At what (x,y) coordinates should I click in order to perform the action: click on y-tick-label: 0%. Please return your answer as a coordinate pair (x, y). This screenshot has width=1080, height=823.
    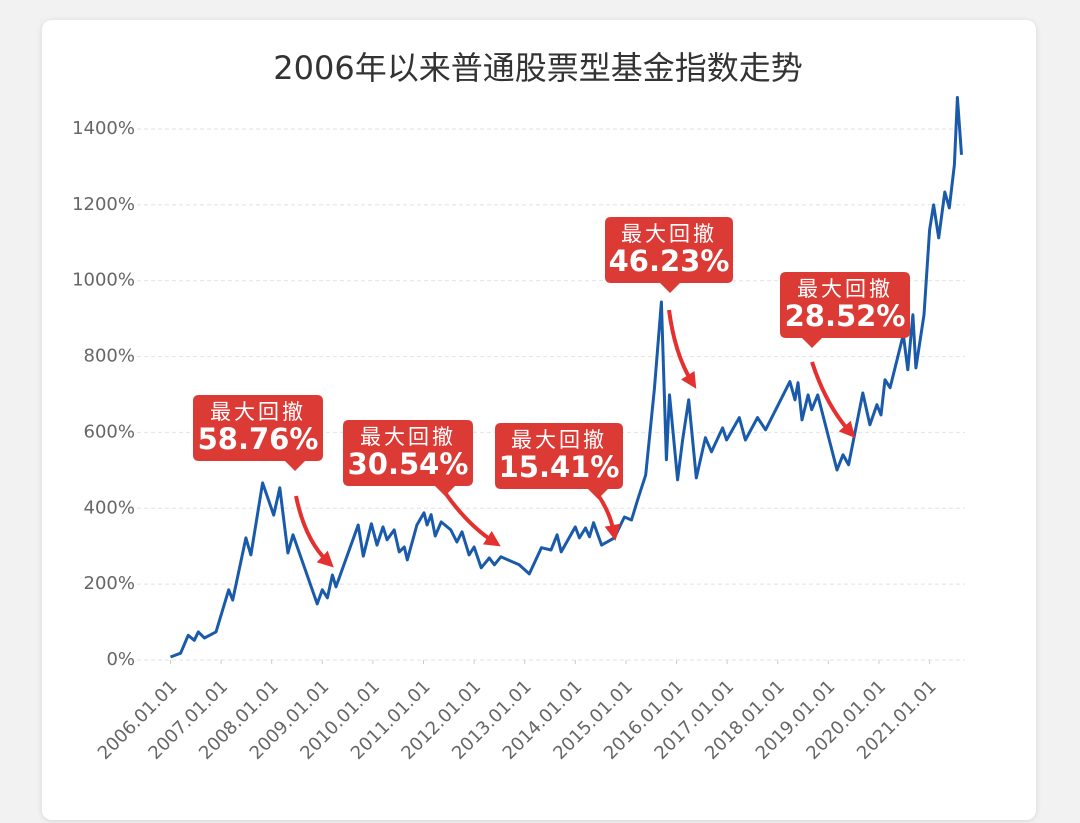
    Looking at the image, I should click on (120, 659).